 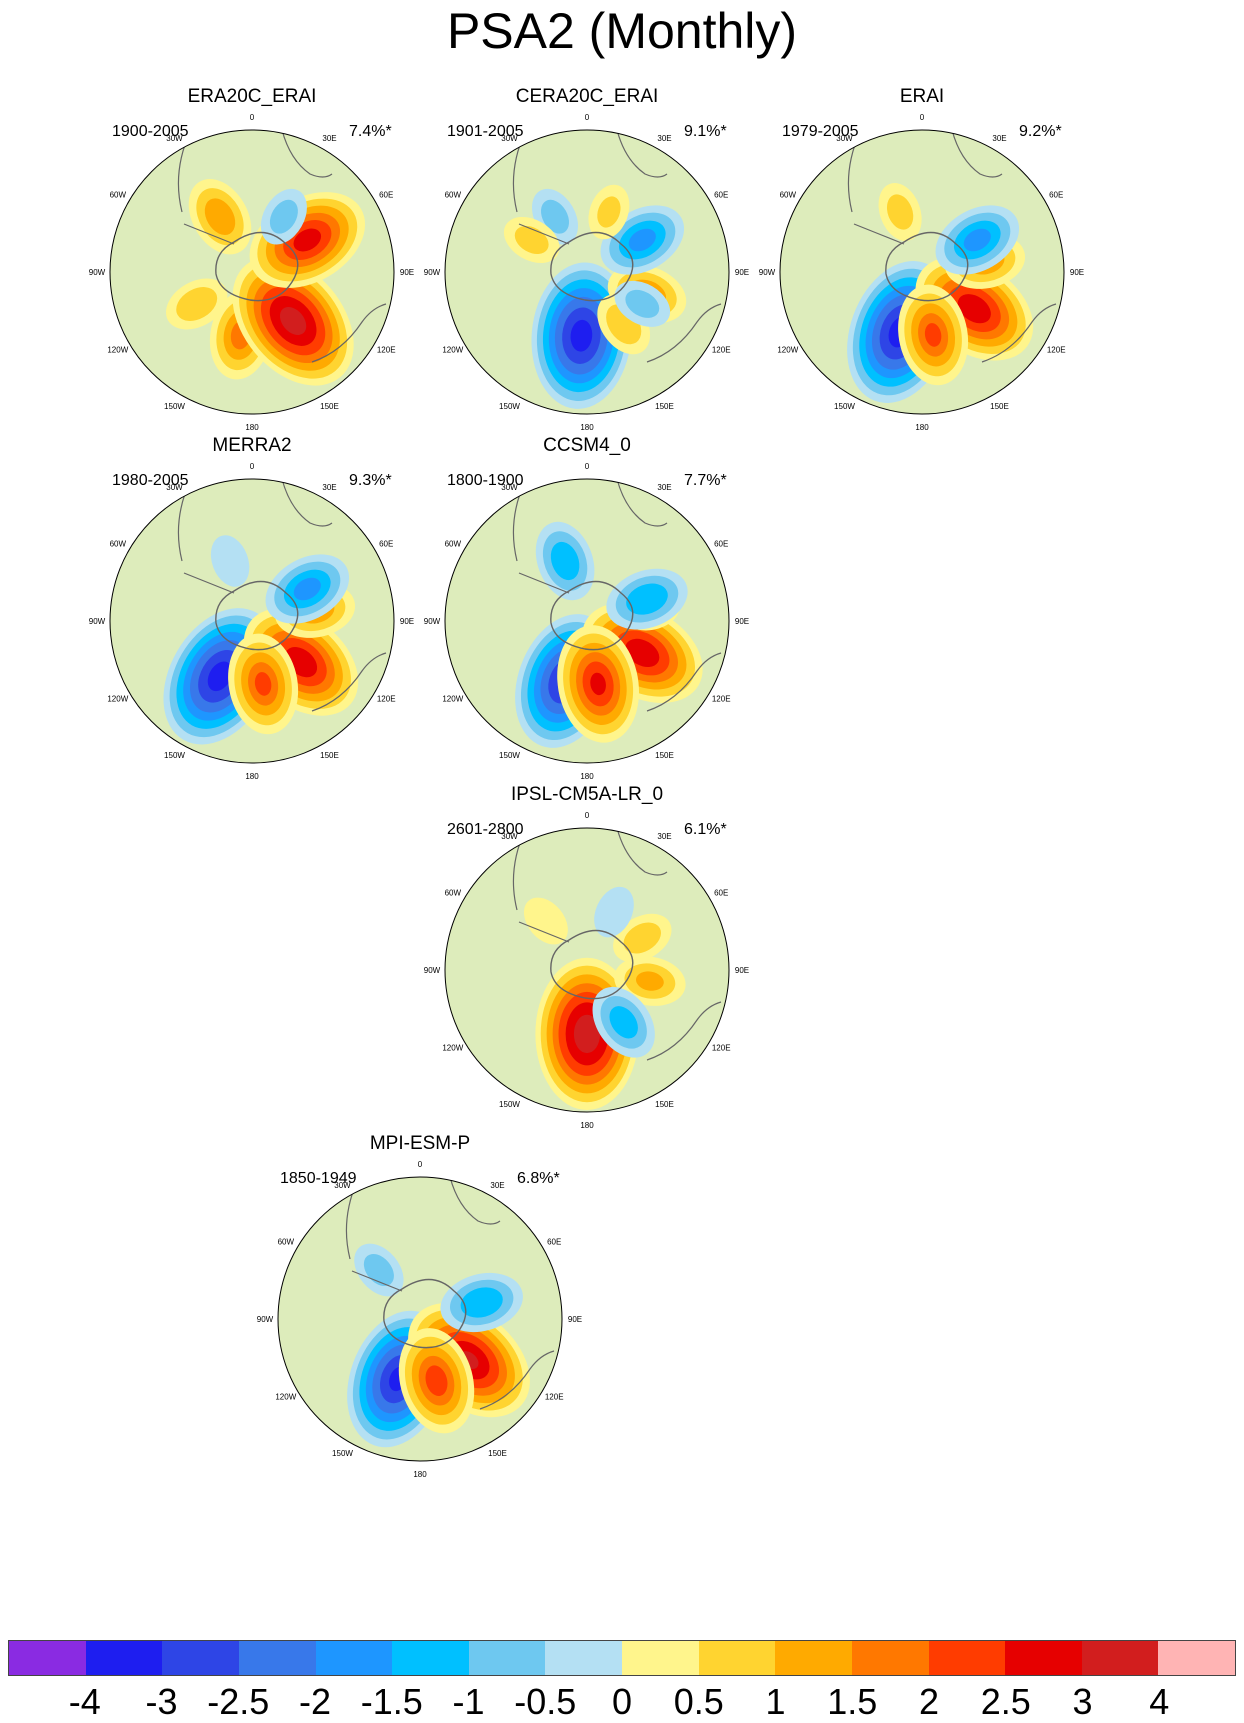 What do you see at coordinates (485, 480) in the screenshot?
I see `panel-period: 1800-1900` at bounding box center [485, 480].